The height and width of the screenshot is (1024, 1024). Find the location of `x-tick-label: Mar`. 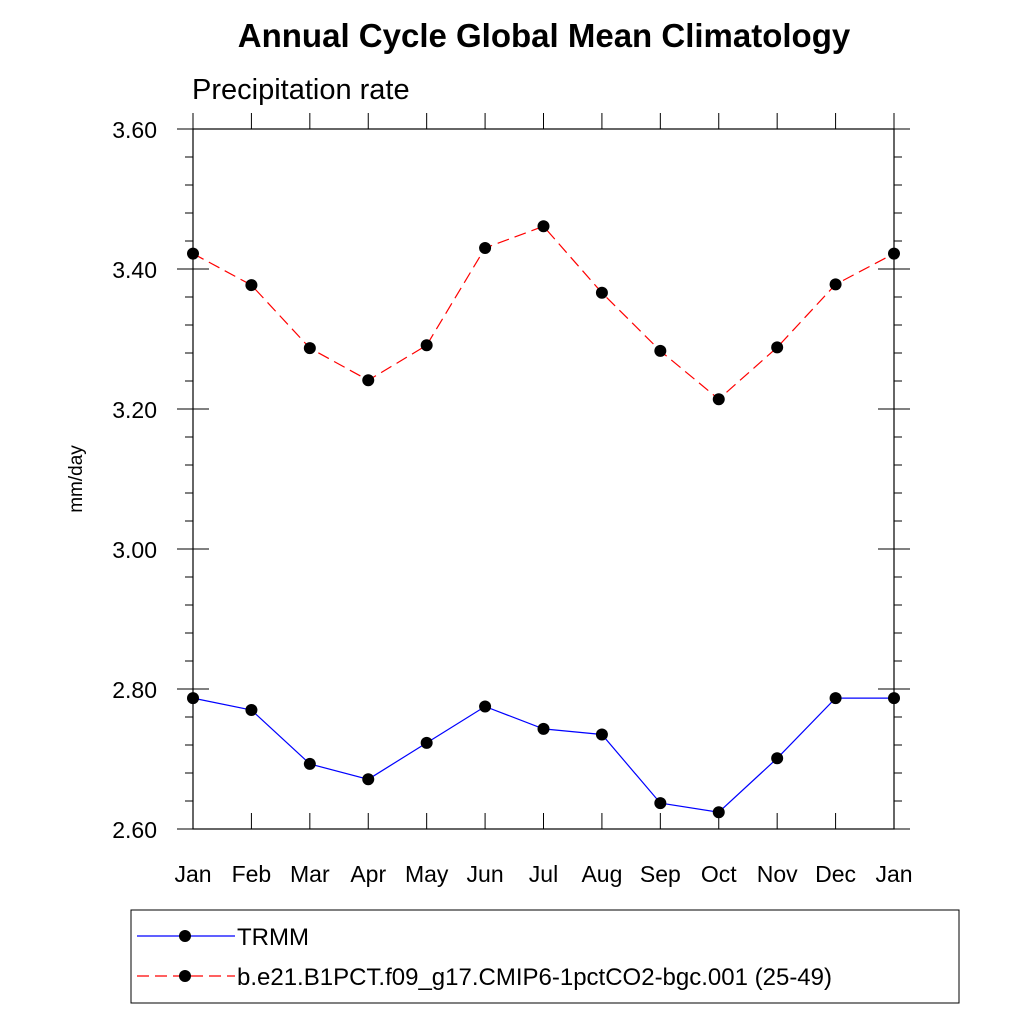

x-tick-label: Mar is located at coordinates (310, 874).